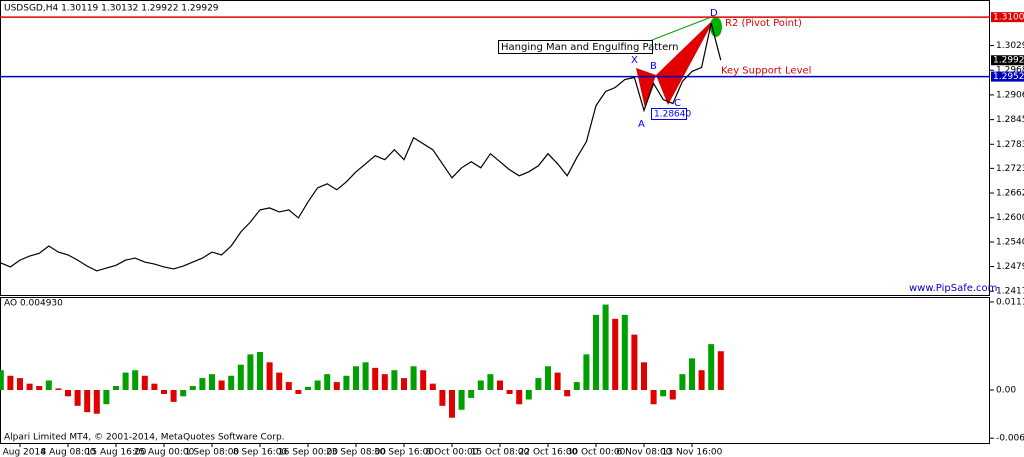 The image size is (1024, 457). What do you see at coordinates (164, 452) in the screenshot?
I see `x-tick-label: 25 Aug 00:00` at bounding box center [164, 452].